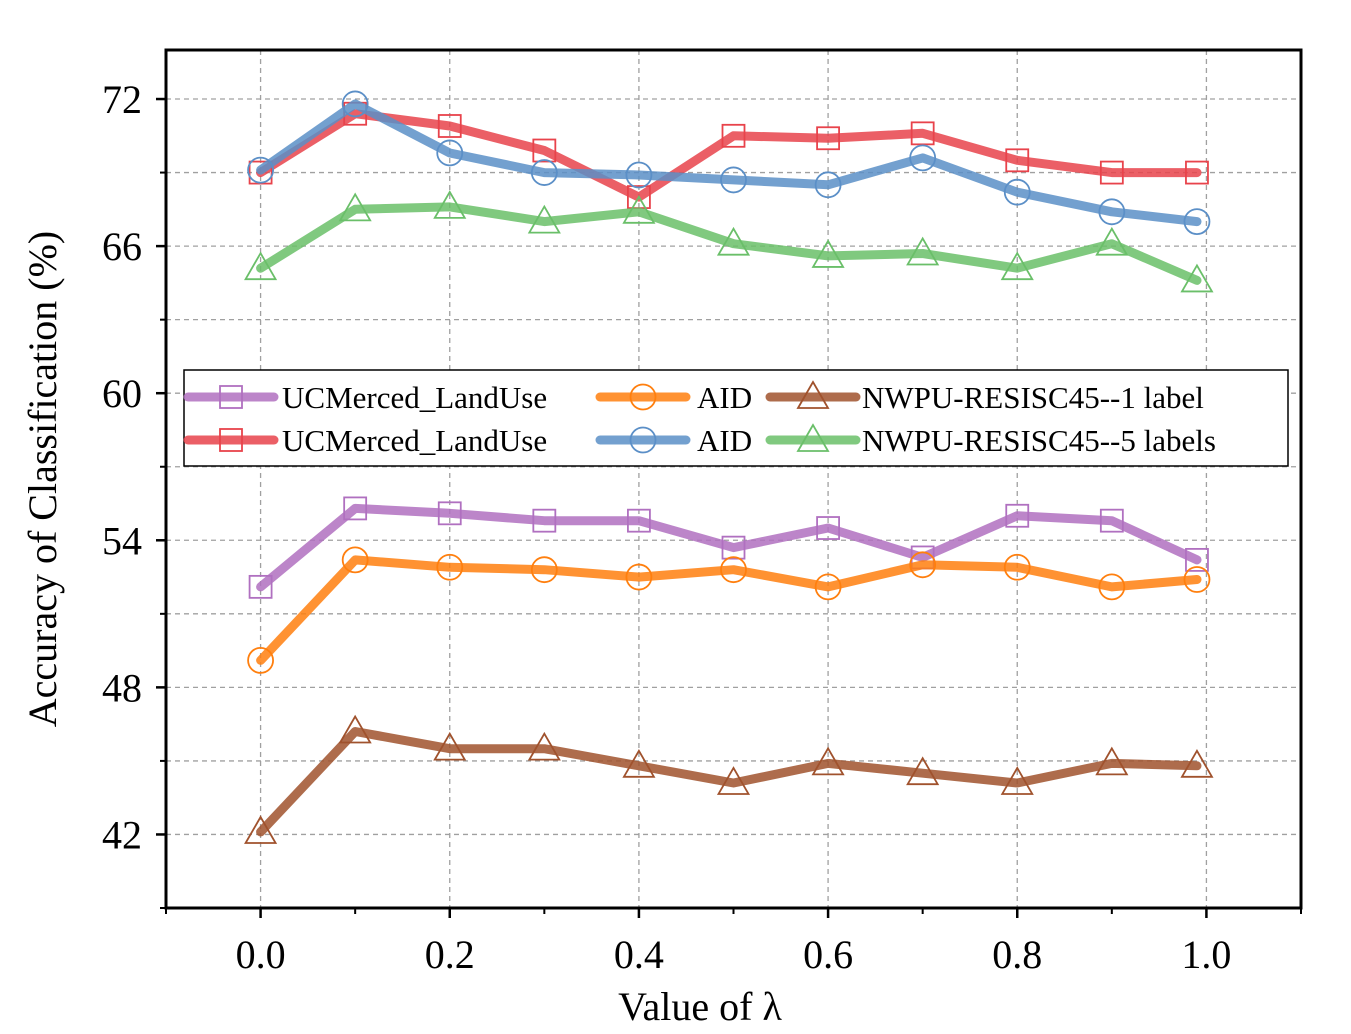 Image resolution: width=1351 pixels, height=1034 pixels. Describe the element at coordinates (450, 954) in the screenshot. I see `x-tick-label: 0.2` at that location.